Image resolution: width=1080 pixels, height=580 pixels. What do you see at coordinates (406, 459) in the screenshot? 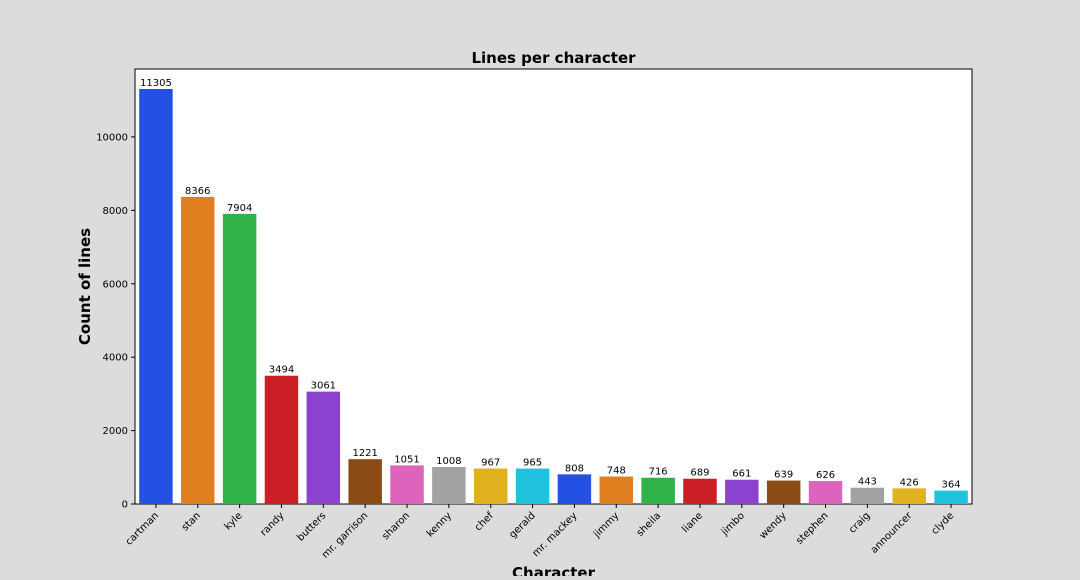
I see `bar-value-label: 1051` at bounding box center [406, 459].